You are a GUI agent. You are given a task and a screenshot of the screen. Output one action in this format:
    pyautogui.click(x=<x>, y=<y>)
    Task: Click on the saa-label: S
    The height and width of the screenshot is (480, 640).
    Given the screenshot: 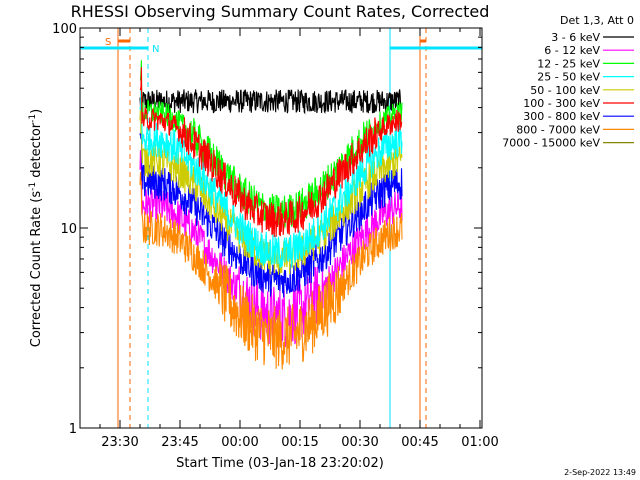 What is the action you would take?
    pyautogui.click(x=108, y=42)
    